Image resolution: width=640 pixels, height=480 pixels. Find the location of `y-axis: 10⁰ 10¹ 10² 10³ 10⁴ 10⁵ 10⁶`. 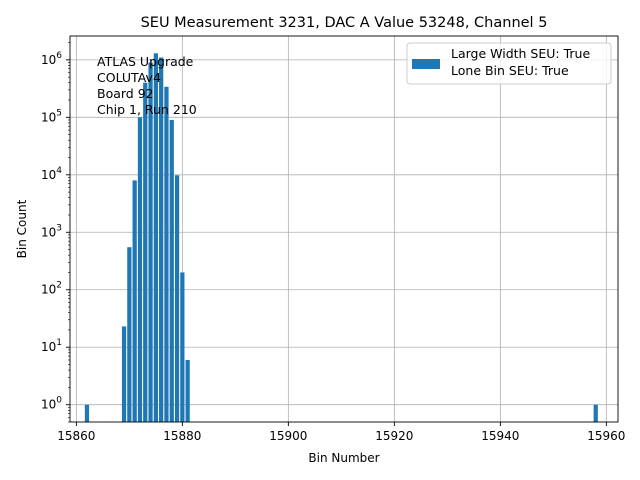

y-axis: 10⁰ 10¹ 10² 10³ 10⁴ 10⁵ 10⁶ is located at coordinates (55, 232).